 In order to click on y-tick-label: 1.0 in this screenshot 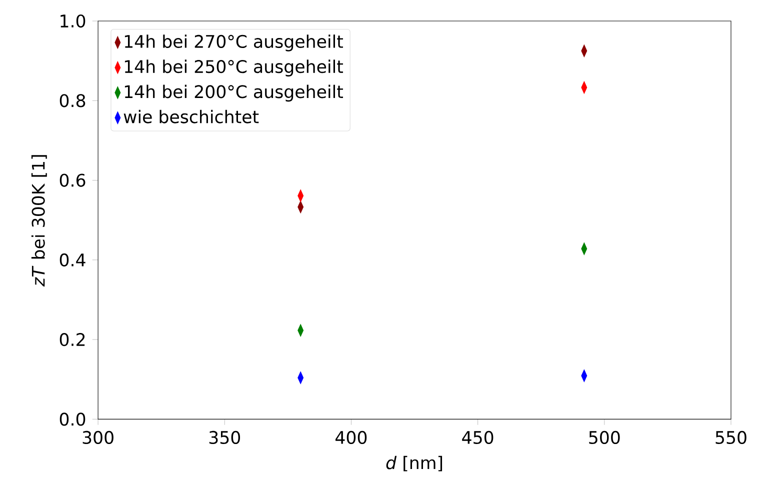, I will do `click(73, 21)`.